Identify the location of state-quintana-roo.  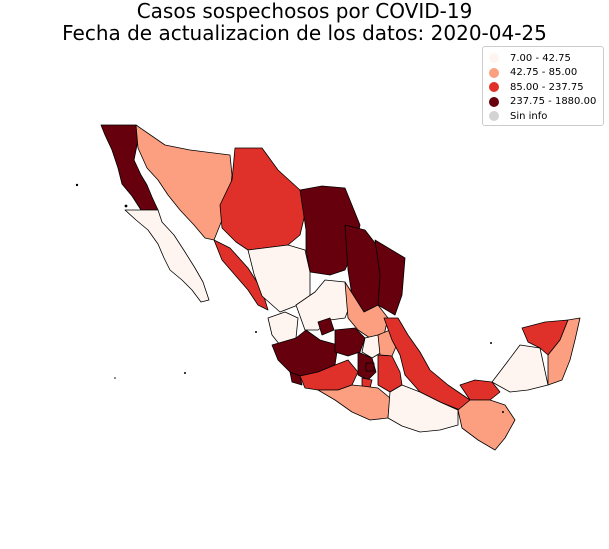
(564, 351).